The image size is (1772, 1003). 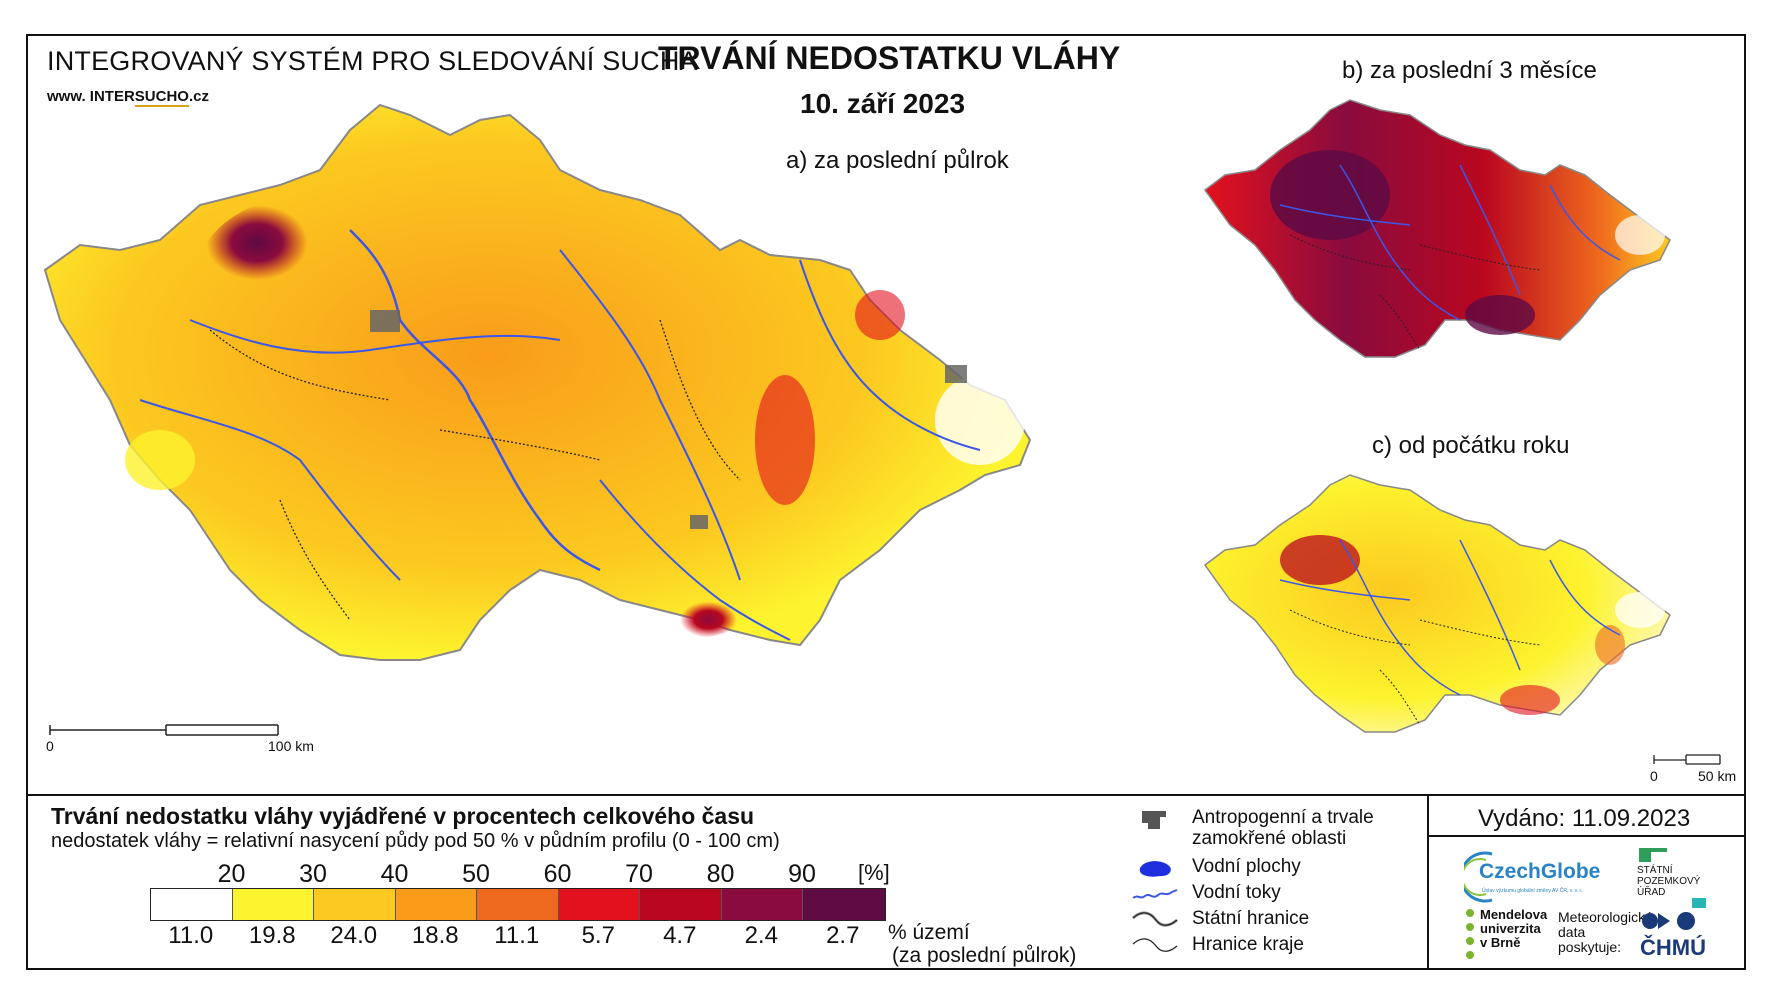 What do you see at coordinates (1584, 818) in the screenshot?
I see `issued-date: Vydáno: 11.09.2023` at bounding box center [1584, 818].